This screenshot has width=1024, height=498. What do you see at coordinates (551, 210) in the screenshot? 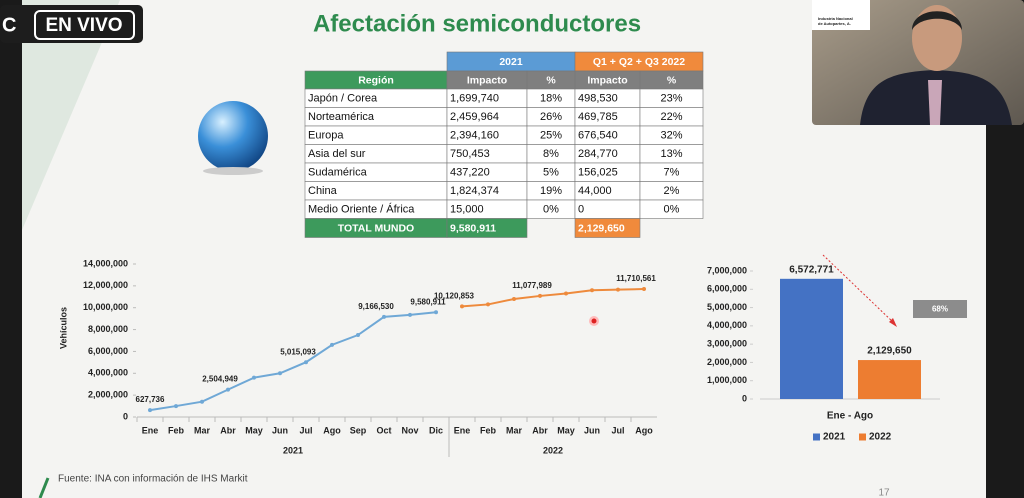
I see `table-cell: 0%` at bounding box center [551, 210].